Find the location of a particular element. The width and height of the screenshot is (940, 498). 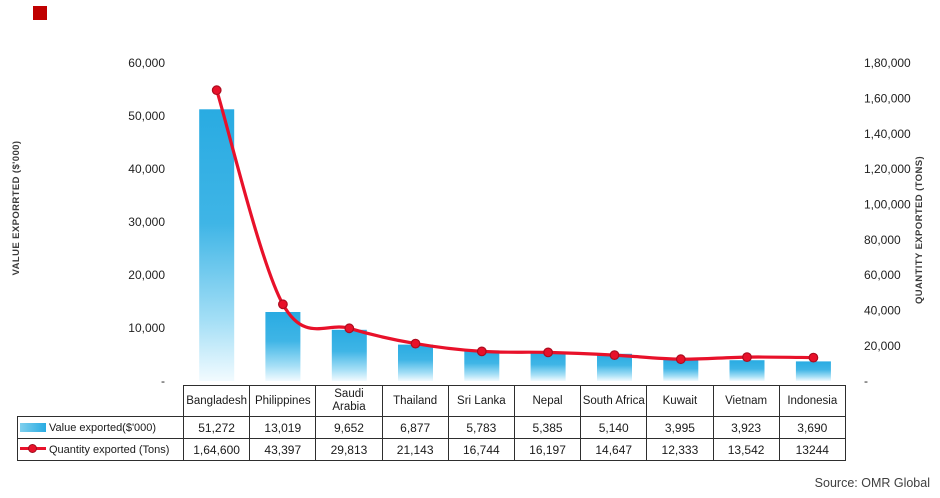

red-square-marker is located at coordinates (40, 13).